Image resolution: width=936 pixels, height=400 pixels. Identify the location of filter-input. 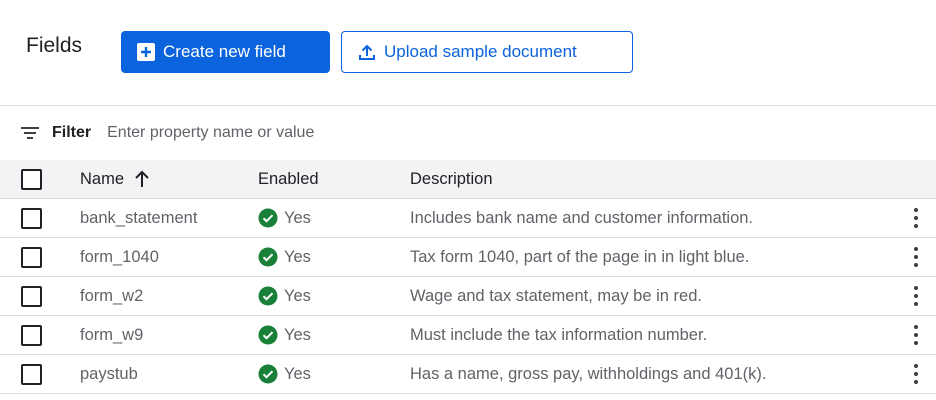
(307, 133).